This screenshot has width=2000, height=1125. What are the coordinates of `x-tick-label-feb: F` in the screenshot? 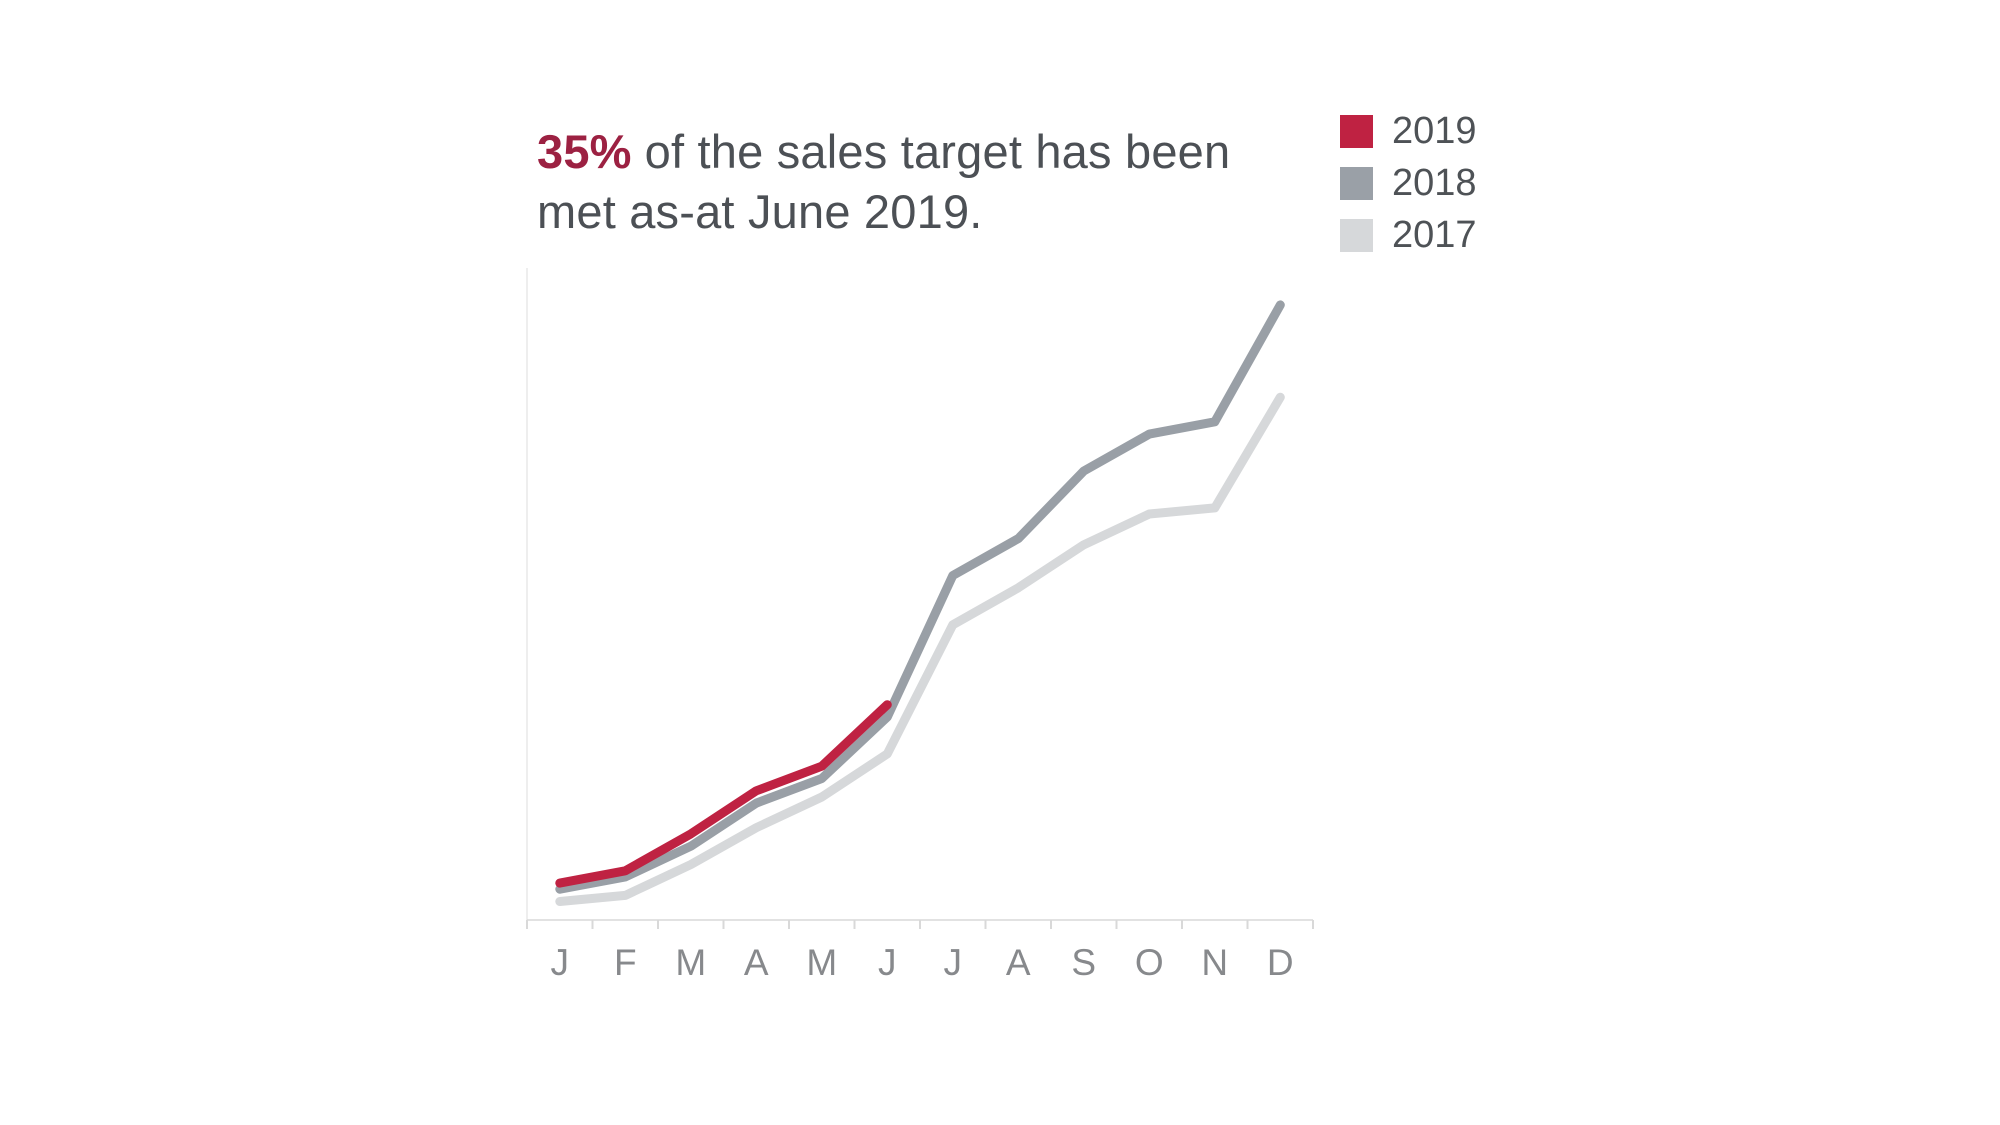 It's located at (625, 962).